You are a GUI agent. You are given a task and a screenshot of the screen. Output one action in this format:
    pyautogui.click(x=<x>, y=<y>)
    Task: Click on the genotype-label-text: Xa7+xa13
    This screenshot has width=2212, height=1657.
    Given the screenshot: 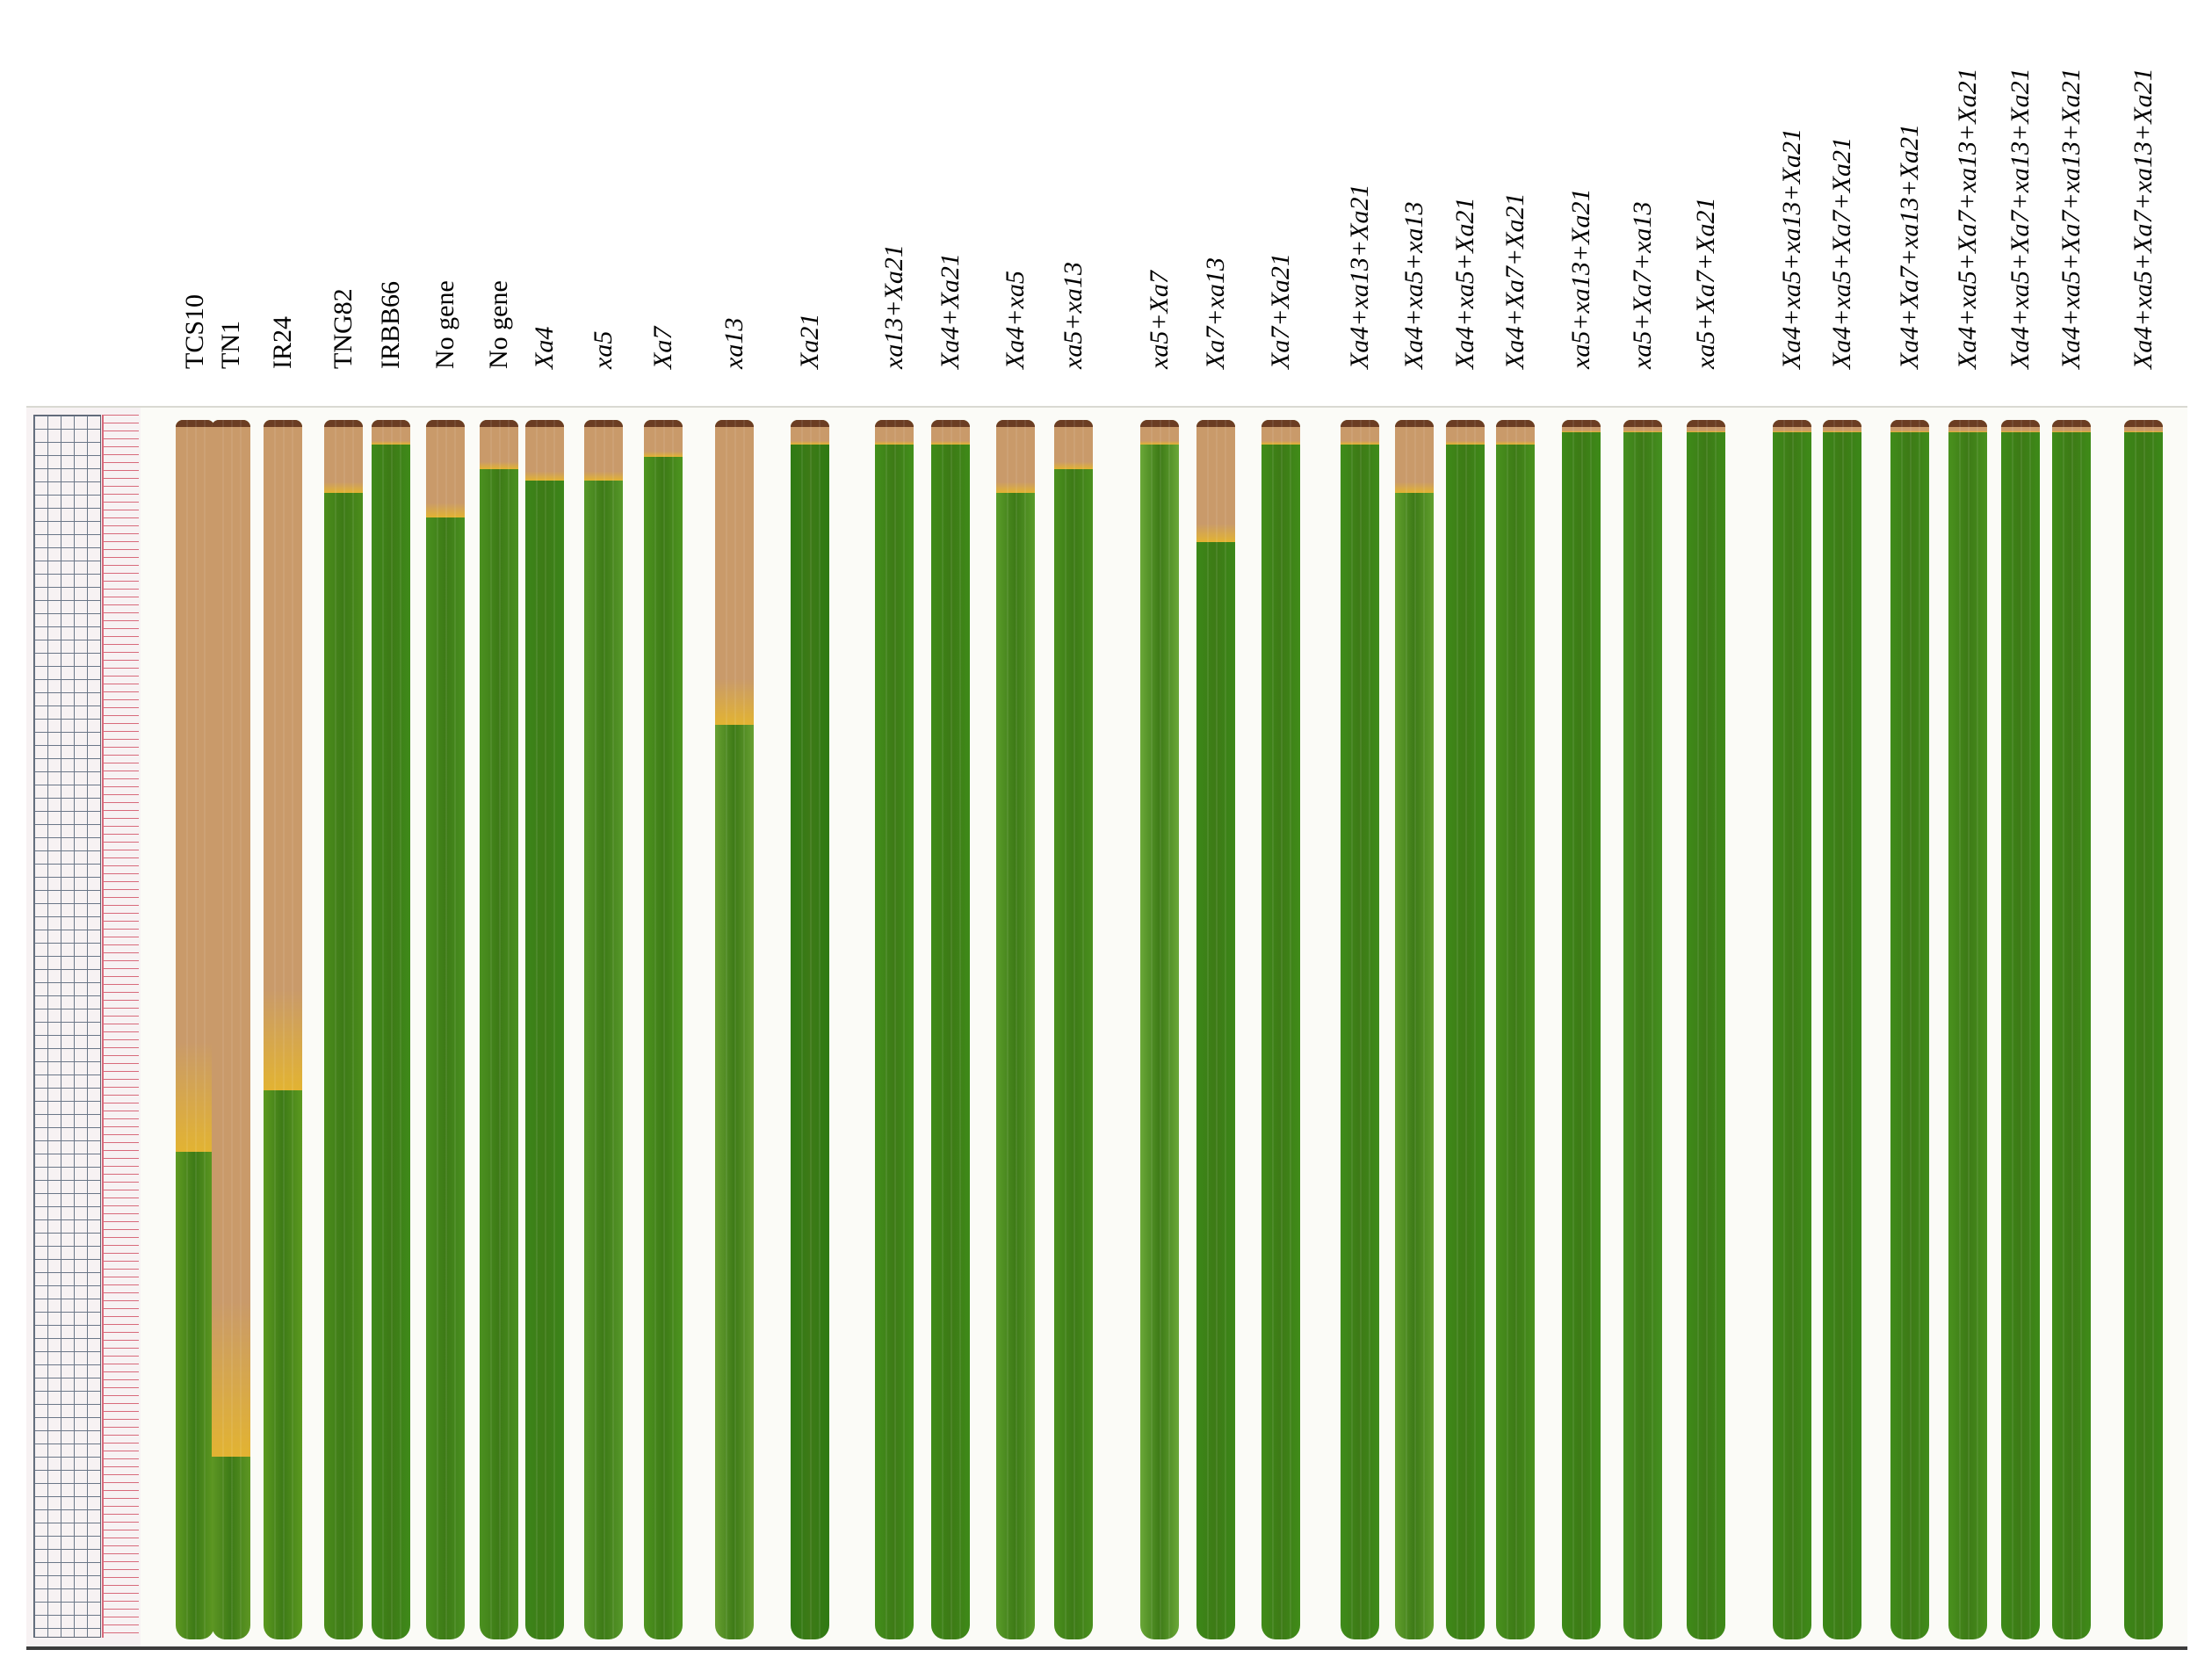 What is the action you would take?
    pyautogui.click(x=1215, y=313)
    